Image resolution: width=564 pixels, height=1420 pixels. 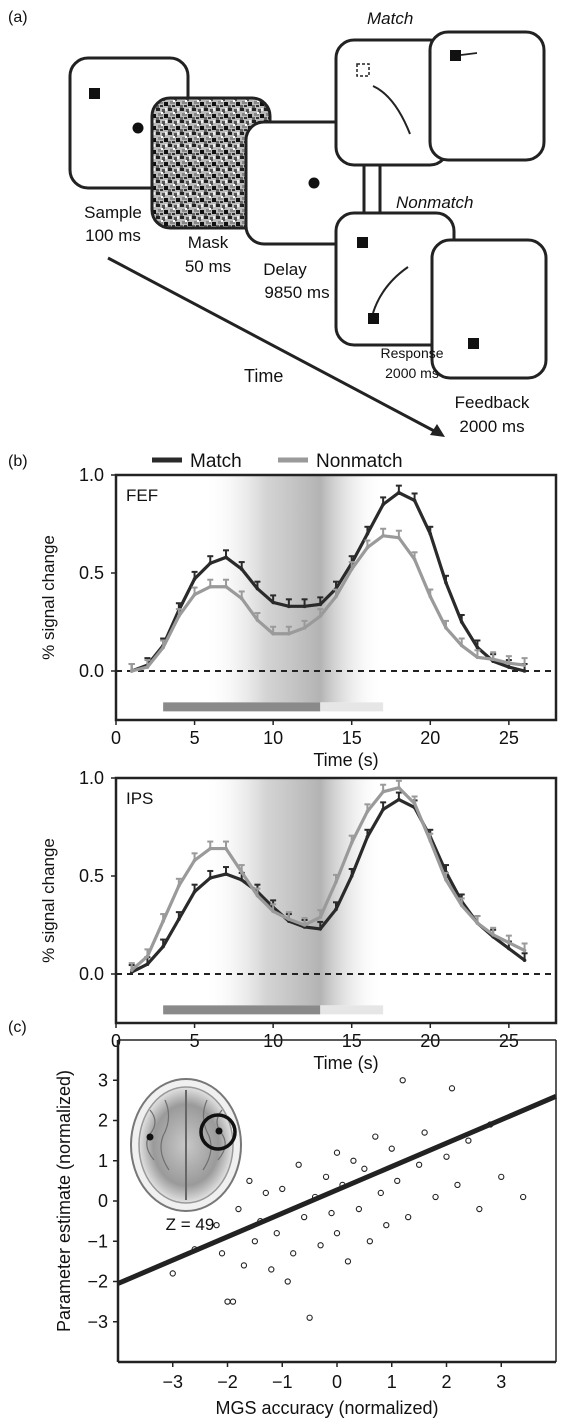 What do you see at coordinates (492, 402) in the screenshot?
I see `step-name: Feedback` at bounding box center [492, 402].